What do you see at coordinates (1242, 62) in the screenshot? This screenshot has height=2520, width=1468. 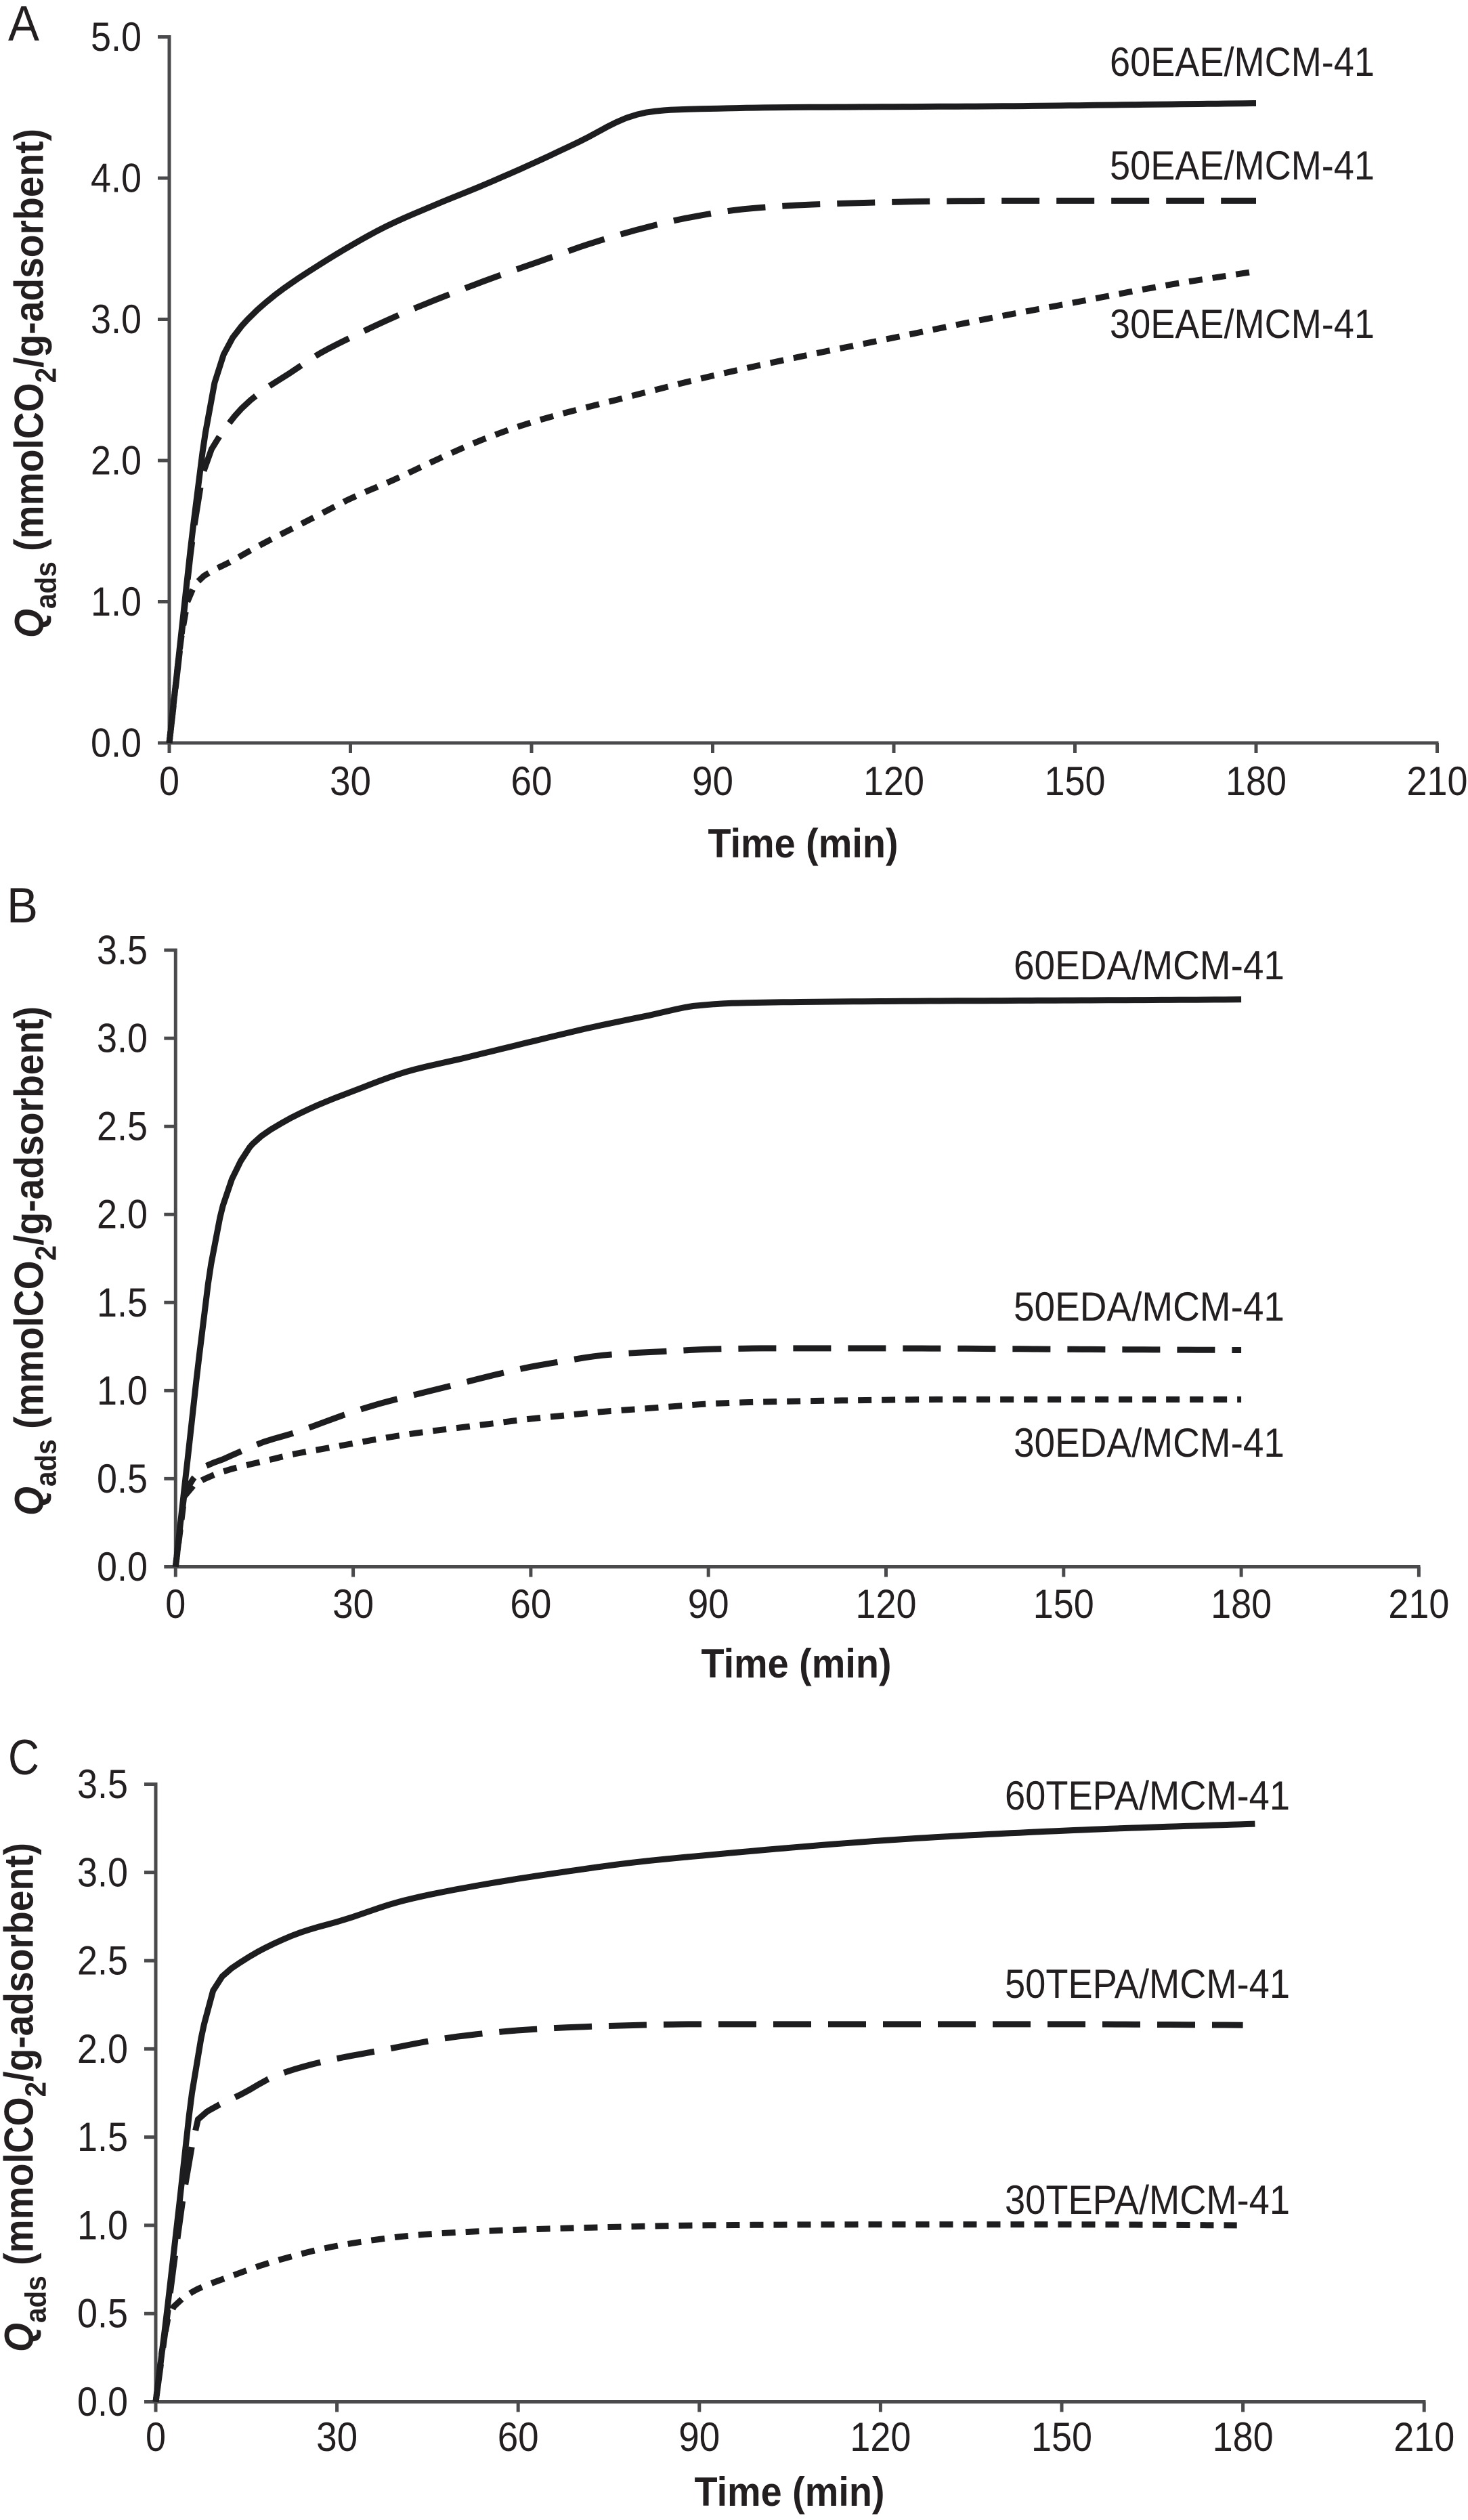 I see `svg-text: 60EAE/MCM-41` at bounding box center [1242, 62].